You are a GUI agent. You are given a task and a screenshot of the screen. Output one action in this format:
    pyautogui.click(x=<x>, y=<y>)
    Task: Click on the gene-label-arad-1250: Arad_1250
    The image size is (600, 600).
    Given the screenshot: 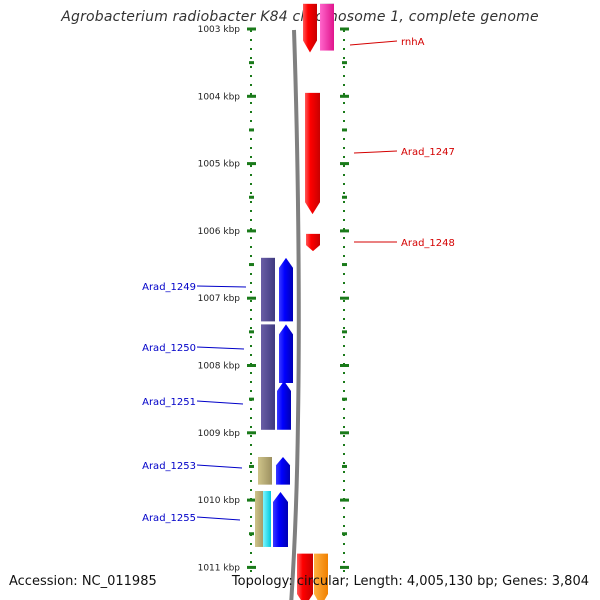 What is the action you would take?
    pyautogui.click(x=169, y=348)
    